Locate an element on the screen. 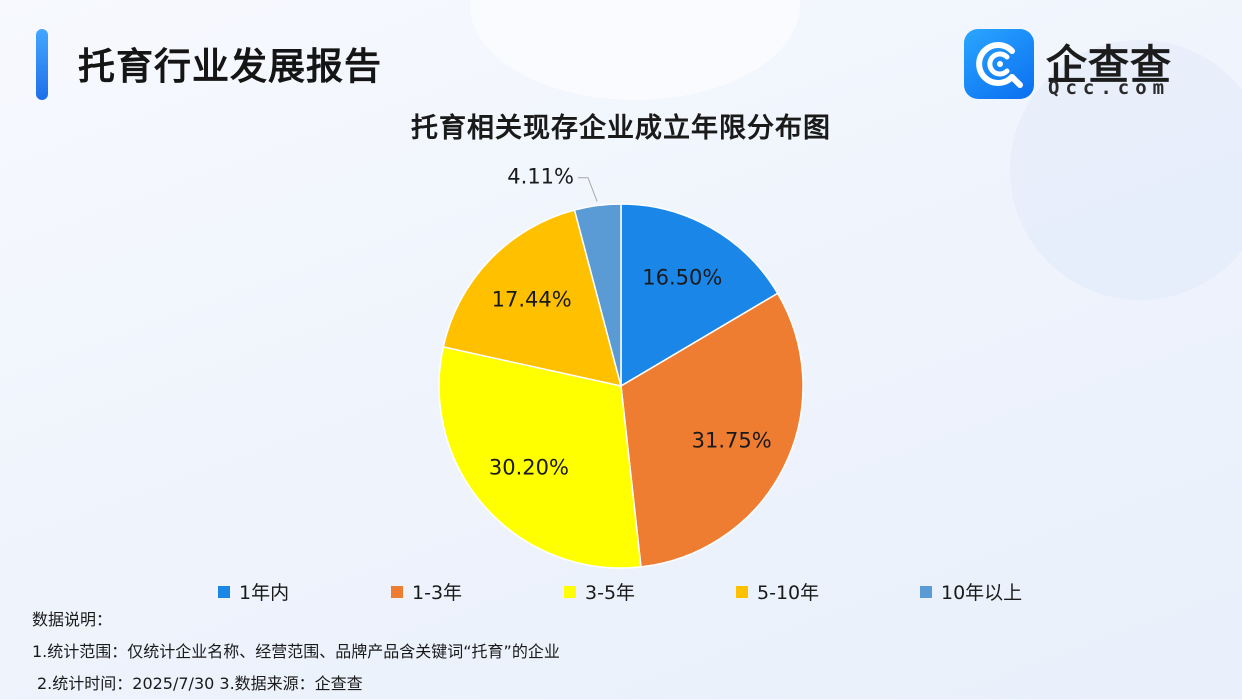  report-title: 托育行业发展报告 is located at coordinates (230, 66).